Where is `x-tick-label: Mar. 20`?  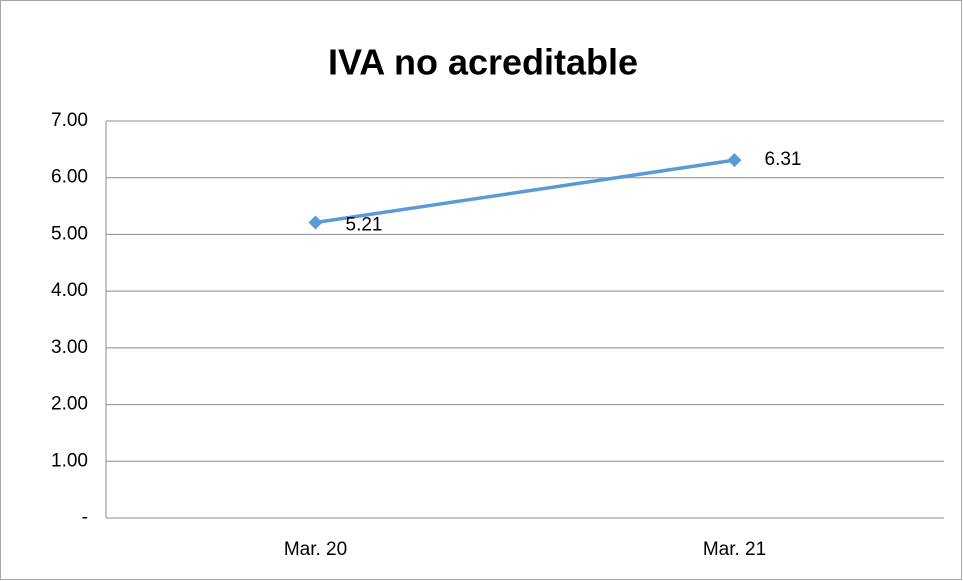 x-tick-label: Mar. 20 is located at coordinates (315, 549).